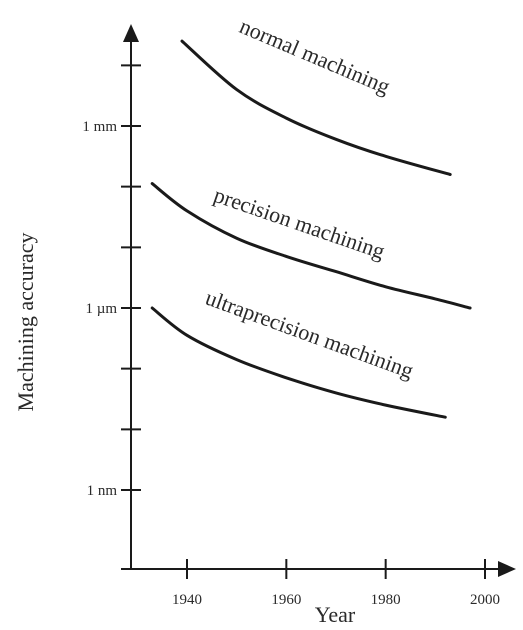 Image resolution: width=523 pixels, height=630 pixels. I want to click on y-tick-label: 1 mm, so click(99, 127).